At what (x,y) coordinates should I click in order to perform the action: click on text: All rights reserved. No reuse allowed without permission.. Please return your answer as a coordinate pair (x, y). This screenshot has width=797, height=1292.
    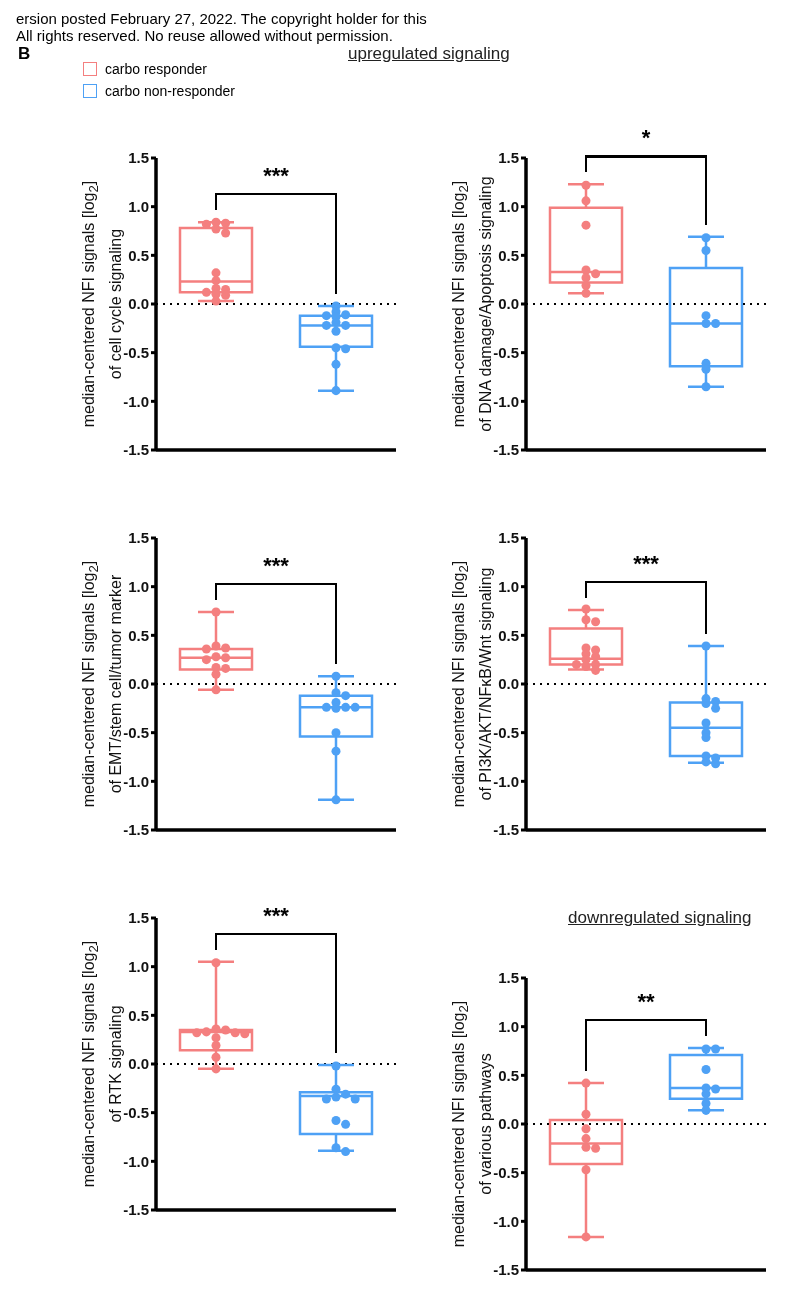
    Looking at the image, I should click on (204, 35).